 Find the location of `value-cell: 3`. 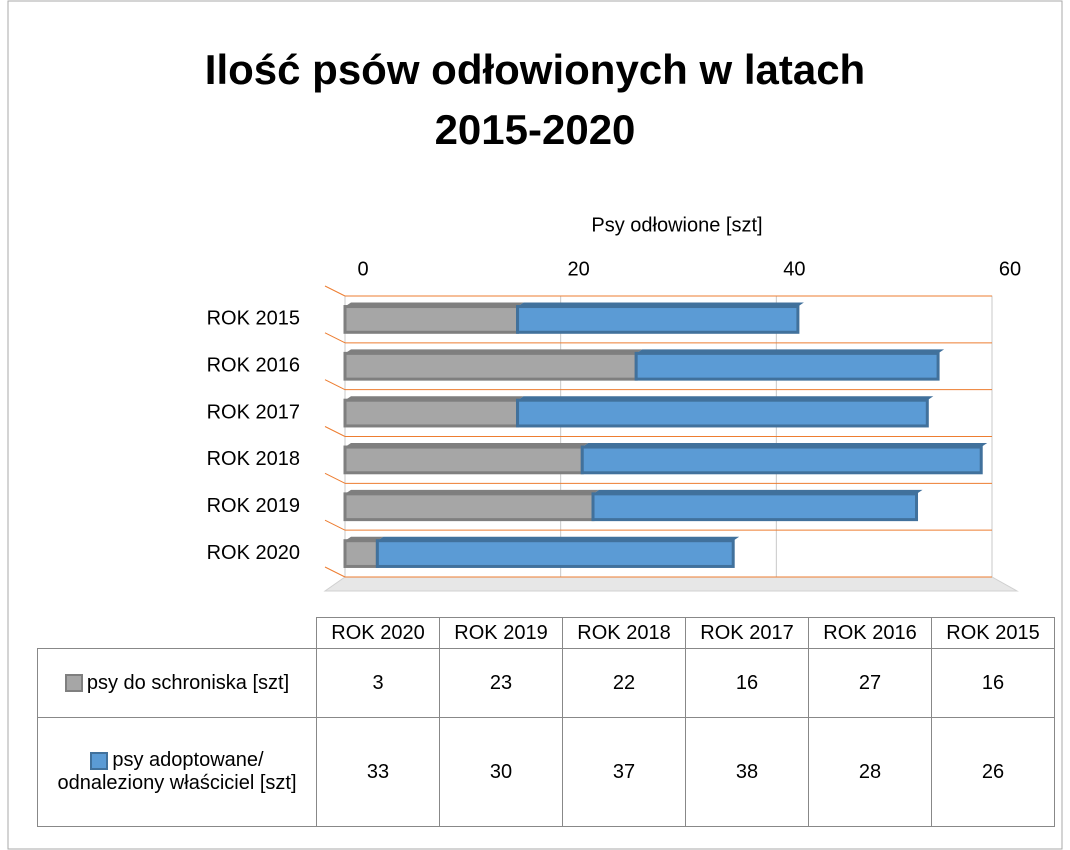

value-cell: 3 is located at coordinates (378, 683).